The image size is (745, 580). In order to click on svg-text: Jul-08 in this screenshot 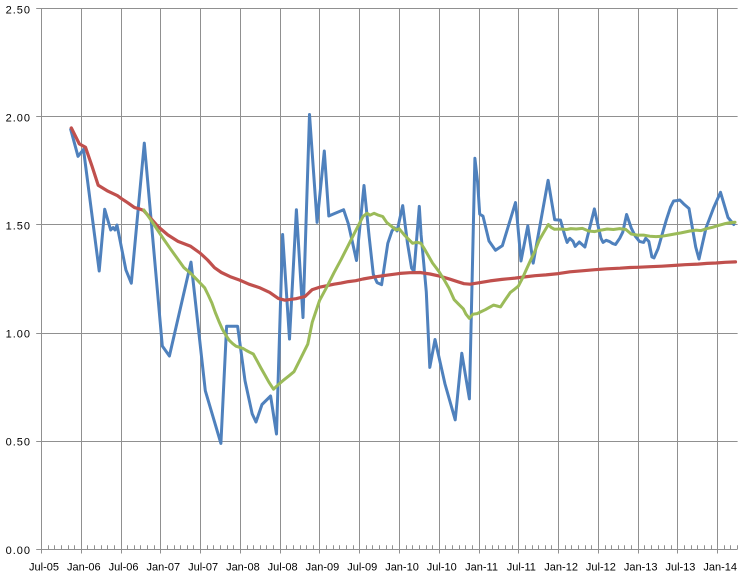, I will do `click(283, 568)`.